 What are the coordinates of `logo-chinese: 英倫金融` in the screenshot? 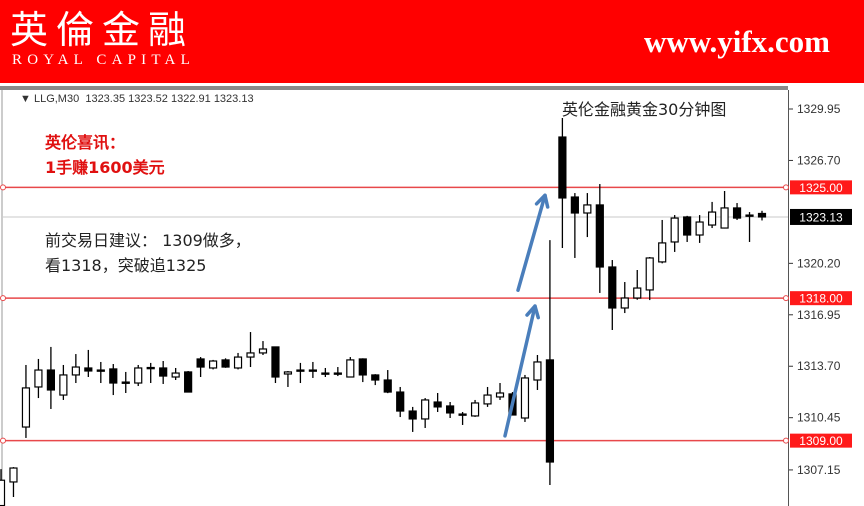 It's located at (102, 30).